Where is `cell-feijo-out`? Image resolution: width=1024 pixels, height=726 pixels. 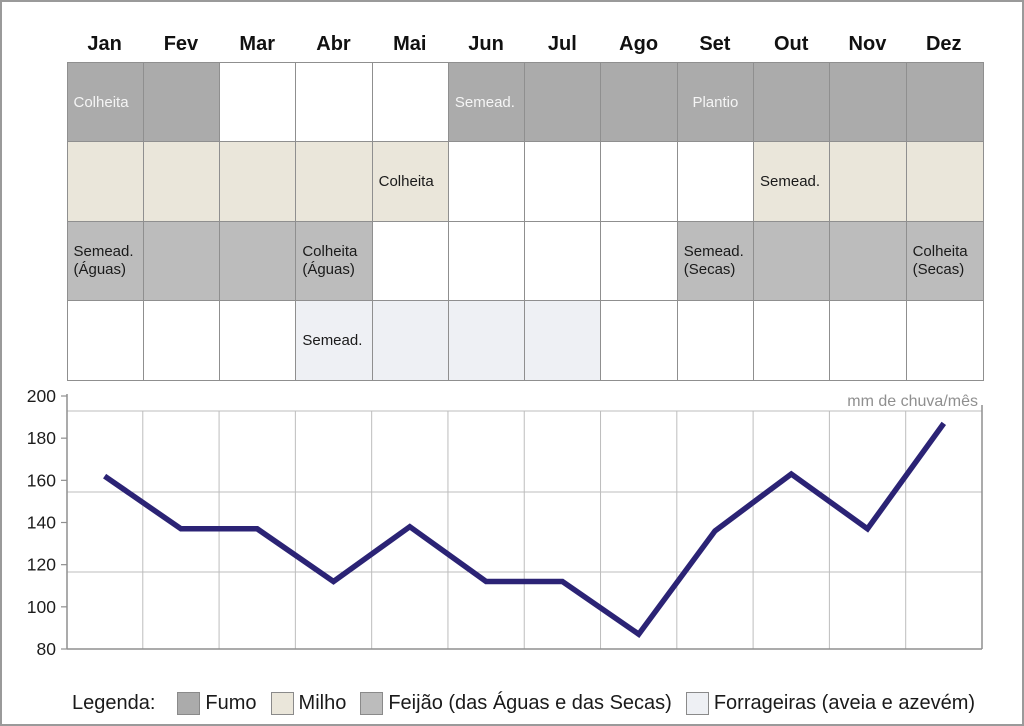 cell-feijo-out is located at coordinates (792, 261).